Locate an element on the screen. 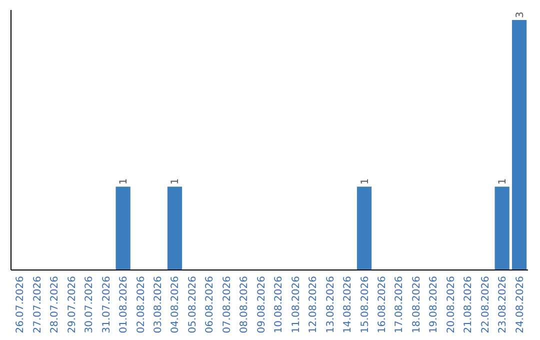  x-tick-label: 01.08.2026 is located at coordinates (124, 305).